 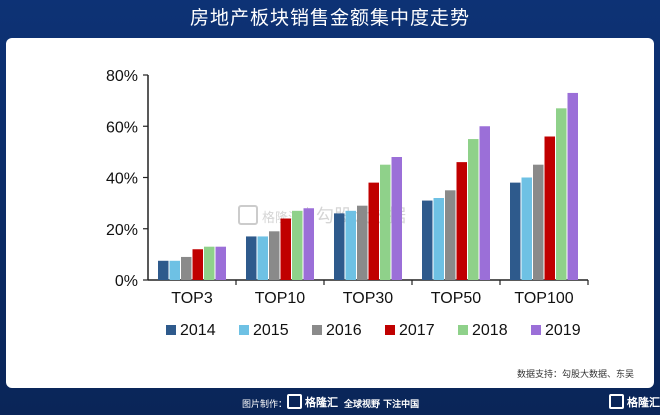 What do you see at coordinates (344, 330) in the screenshot?
I see `legend-label-2016: 2016` at bounding box center [344, 330].